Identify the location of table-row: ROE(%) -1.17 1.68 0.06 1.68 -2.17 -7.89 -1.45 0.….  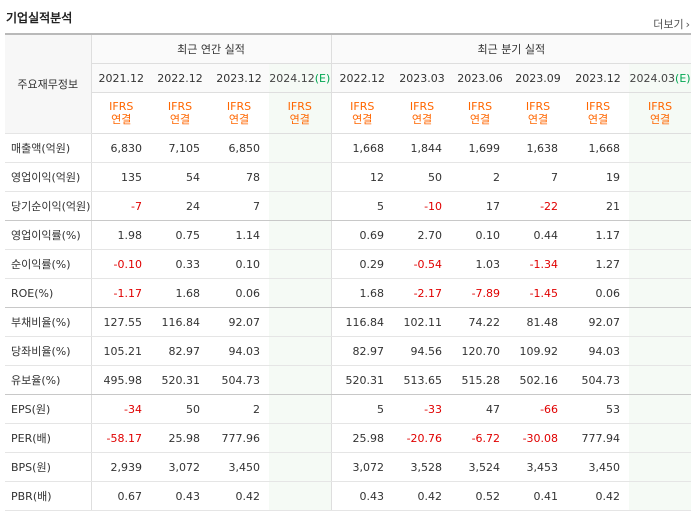
(348, 293).